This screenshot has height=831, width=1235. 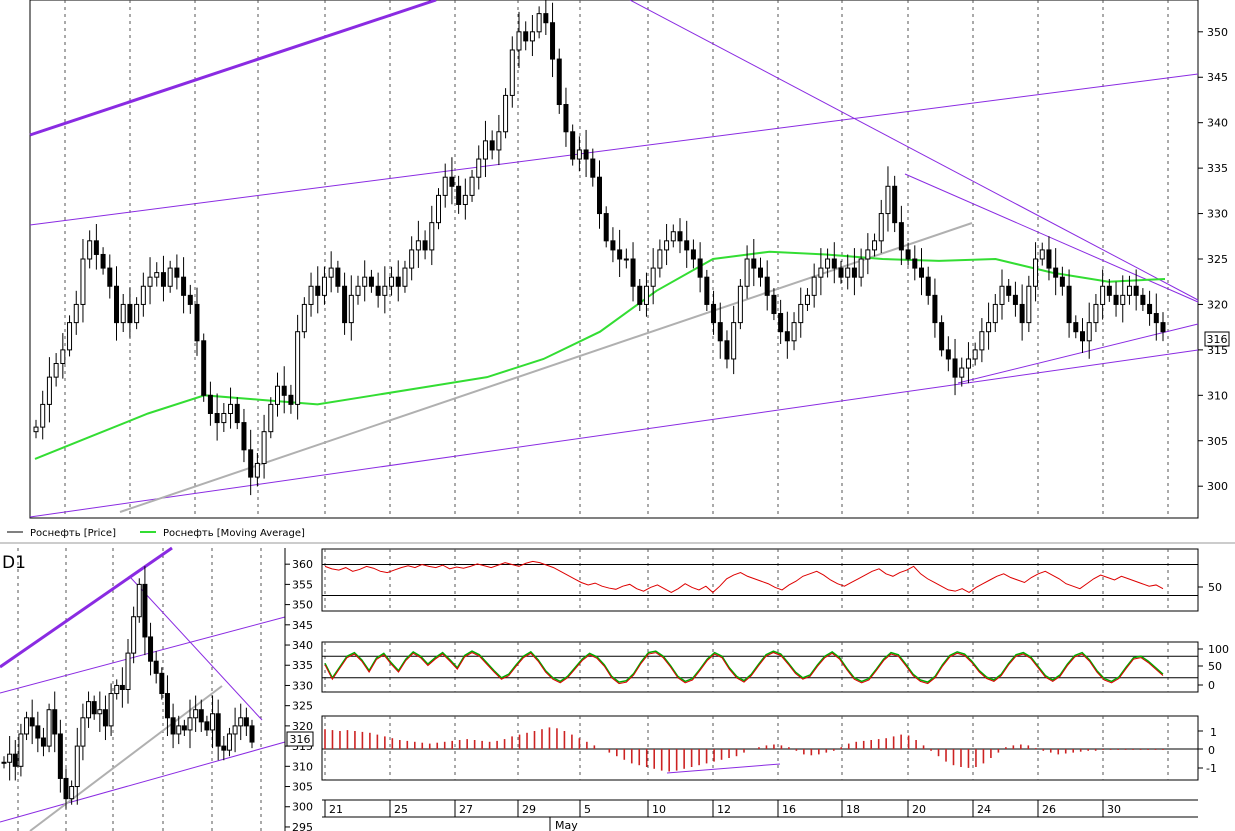 I want to click on x-axis-tick-label: 27, so click(x=466, y=809).